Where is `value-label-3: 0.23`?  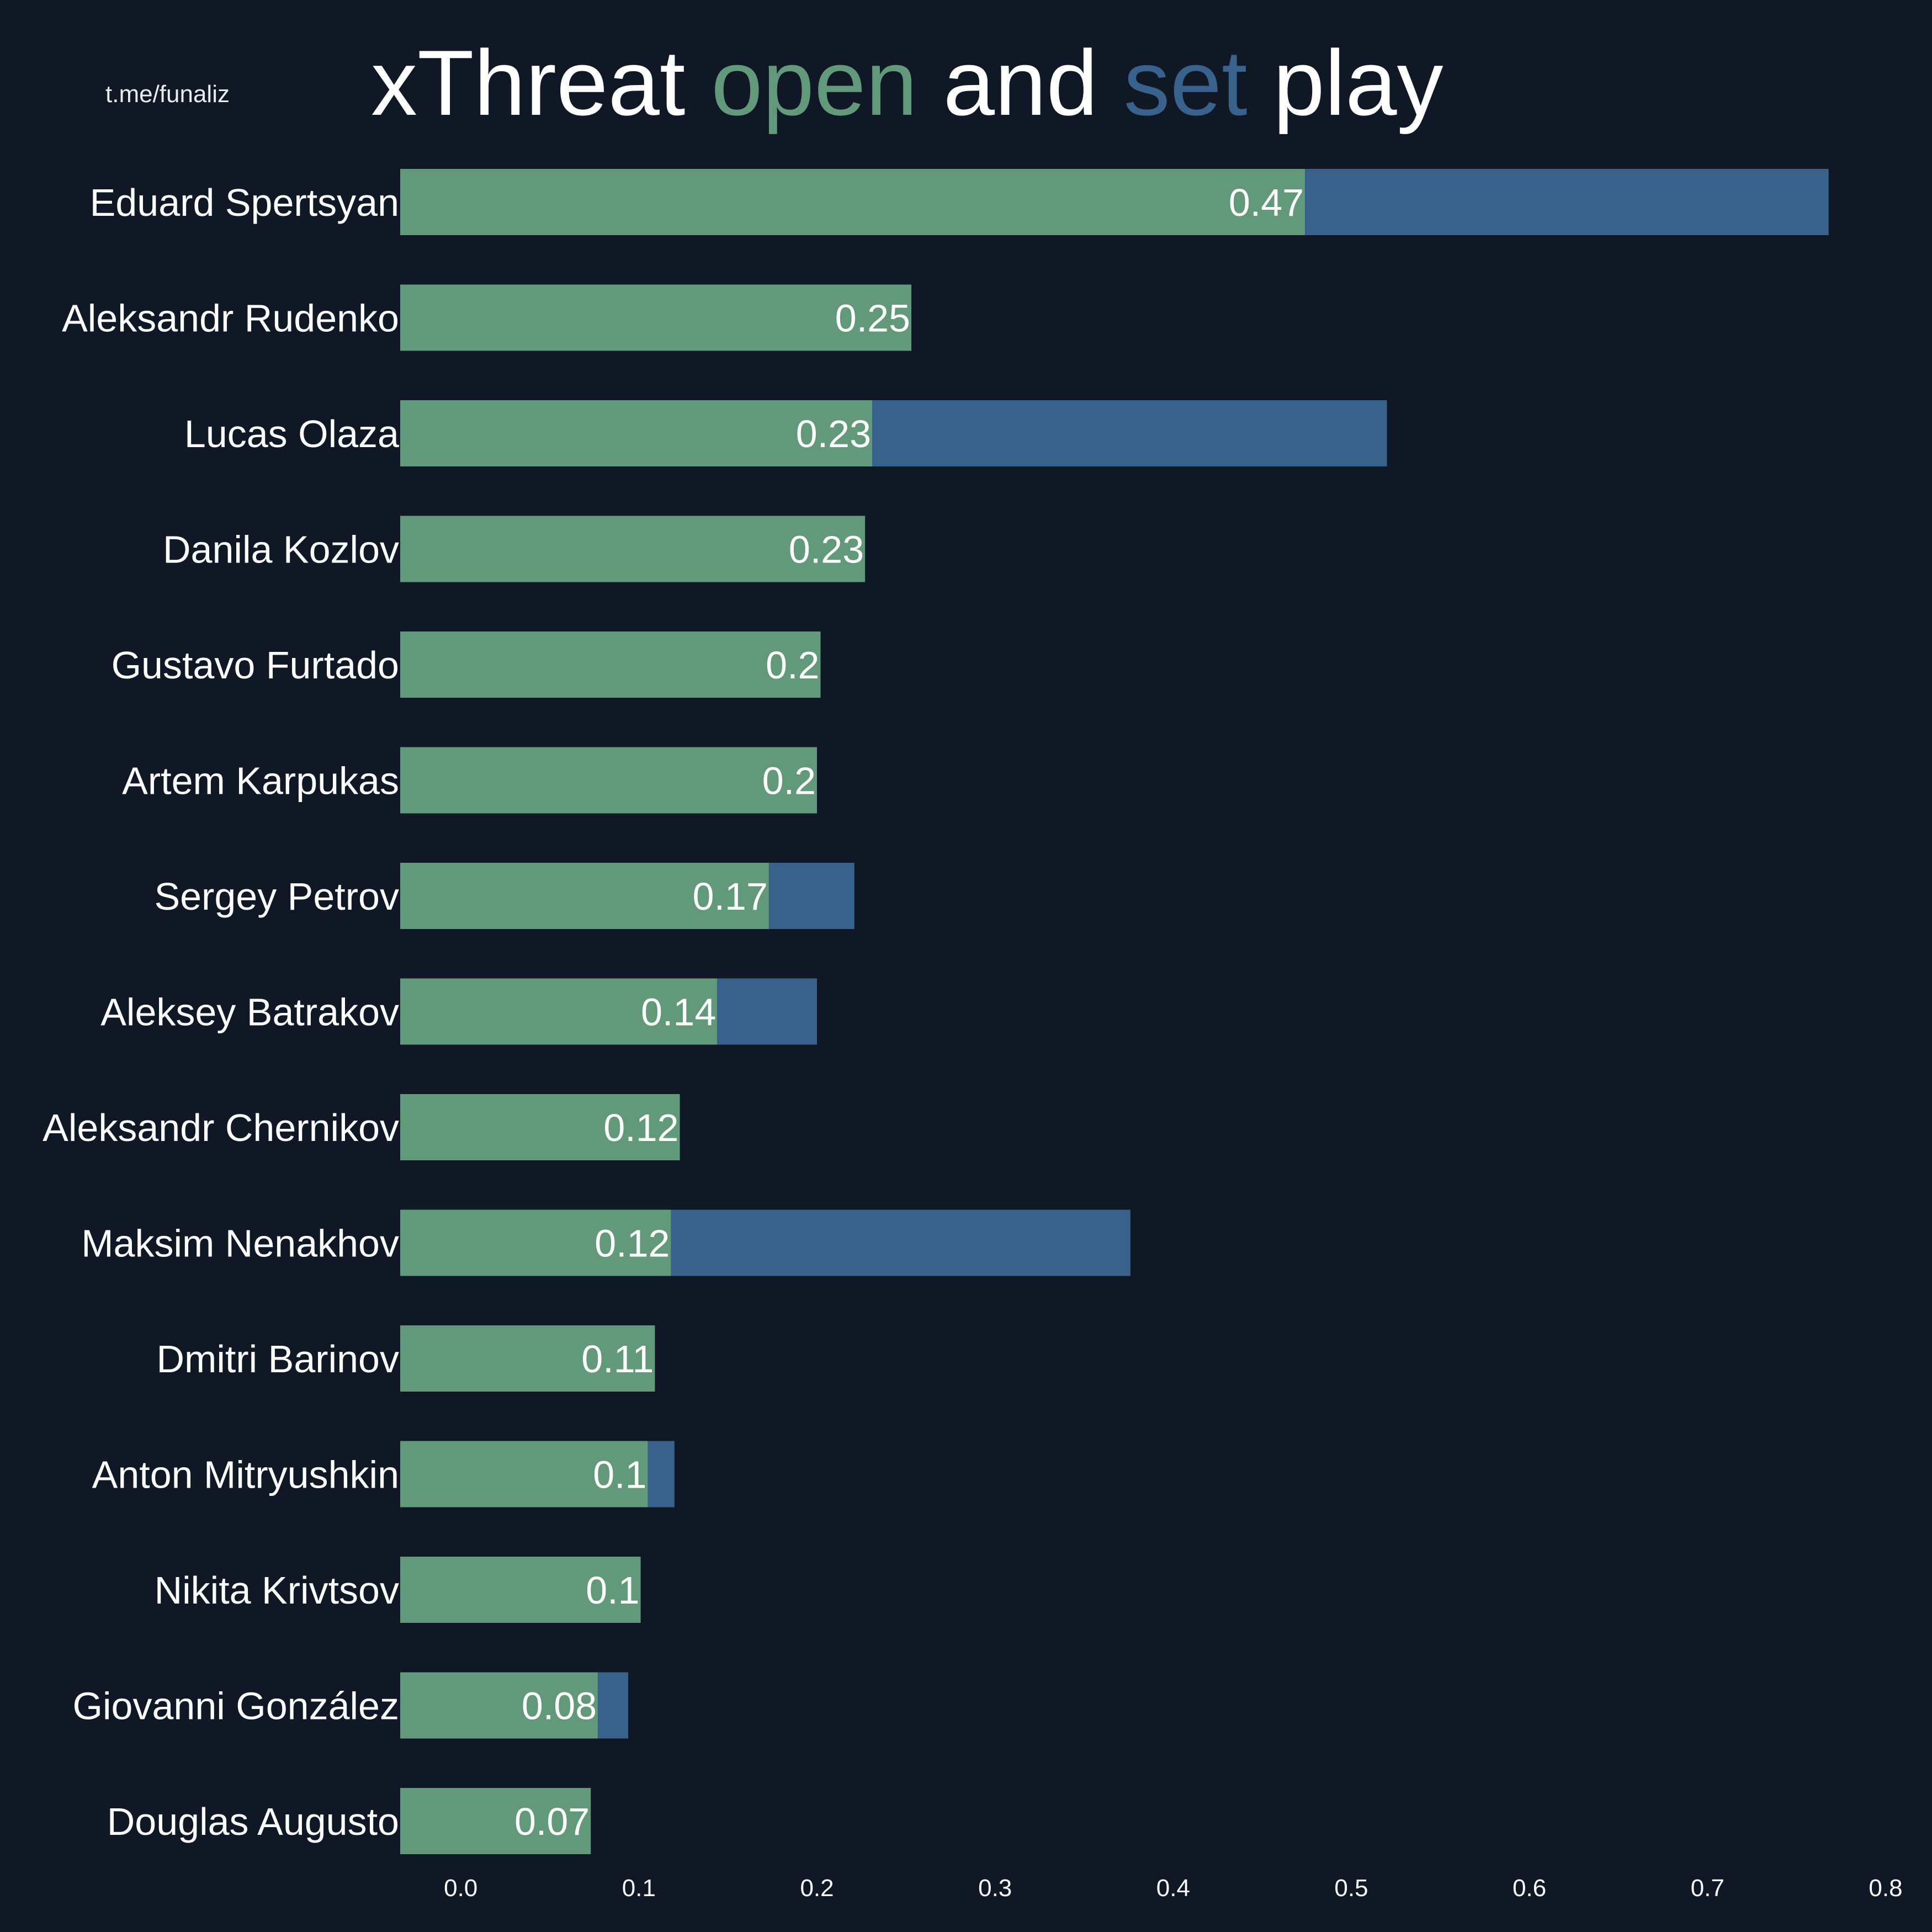
value-label-3: 0.23 is located at coordinates (827, 549).